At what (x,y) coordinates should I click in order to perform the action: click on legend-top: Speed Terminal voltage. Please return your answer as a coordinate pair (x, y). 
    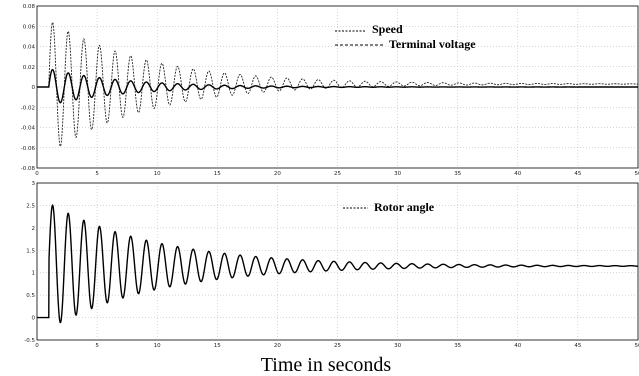
    Looking at the image, I should click on (405, 36).